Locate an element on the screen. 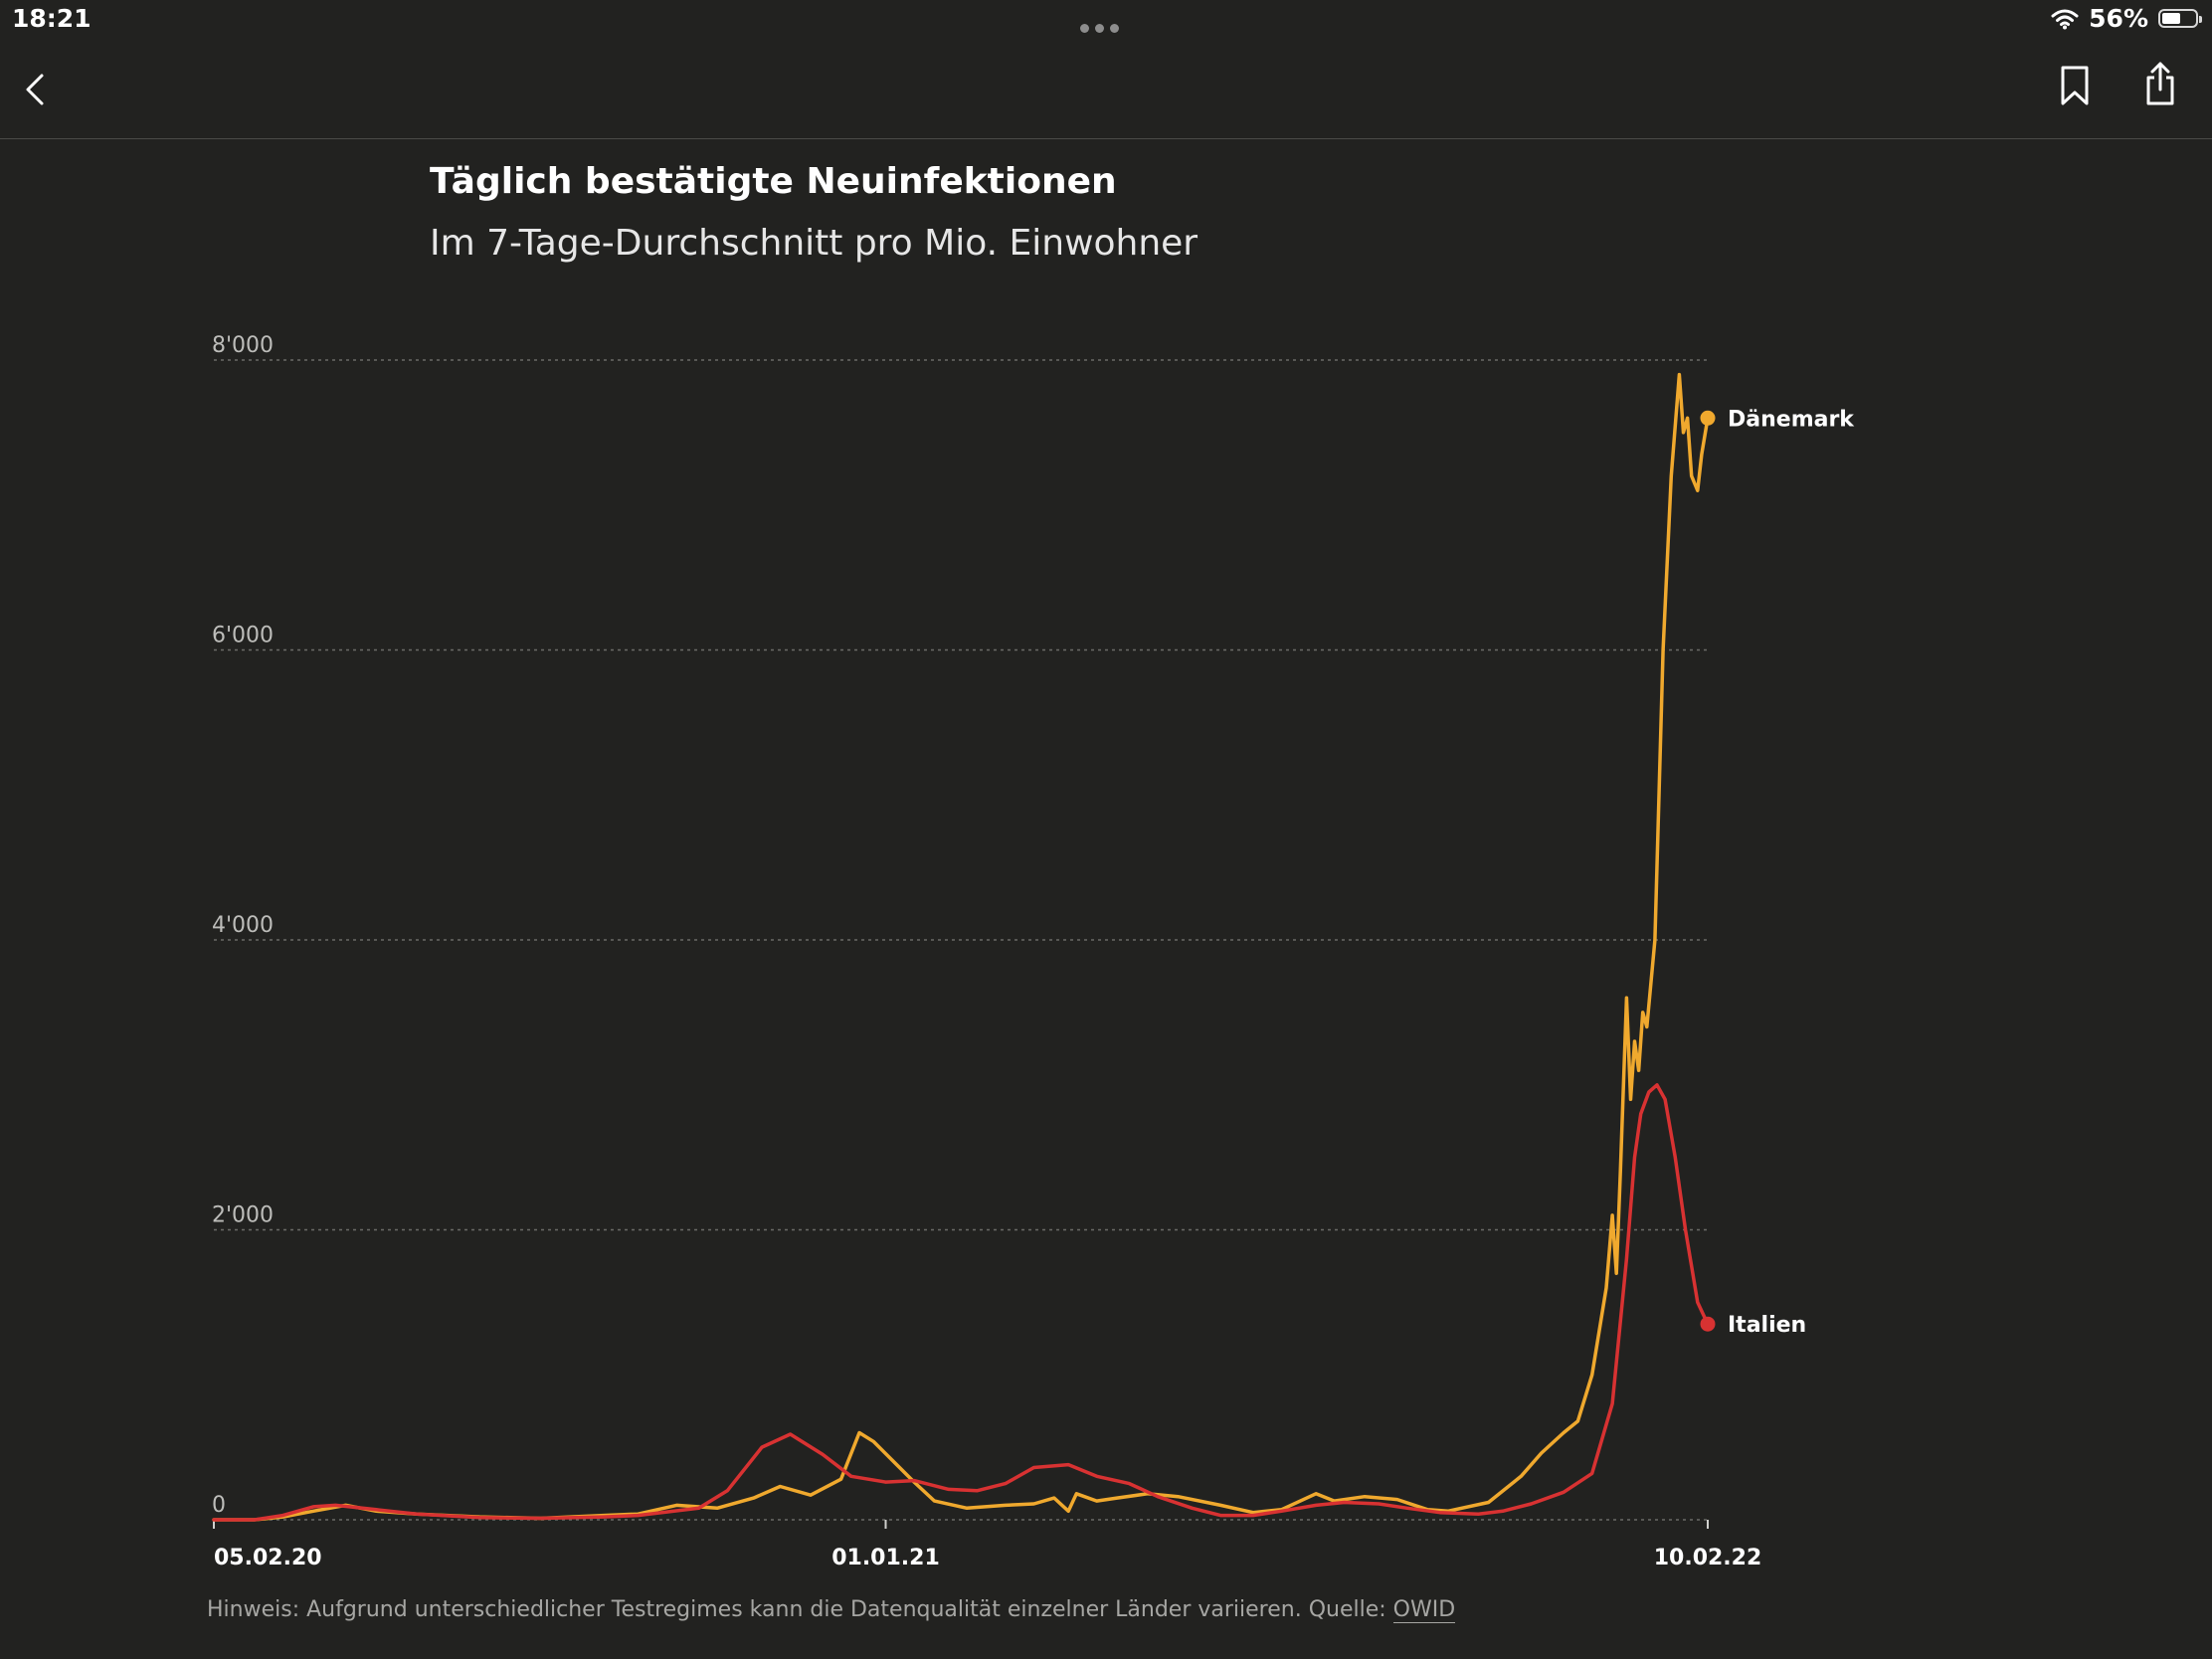 The image size is (2212, 1659). series-label-italien: Italien is located at coordinates (1767, 1325).